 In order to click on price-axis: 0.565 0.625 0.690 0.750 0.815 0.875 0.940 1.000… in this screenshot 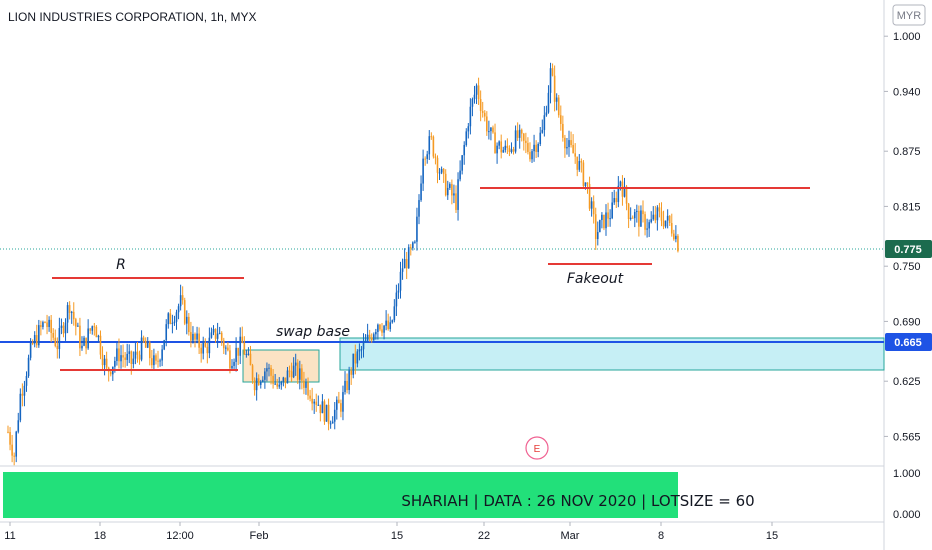, I will do `click(902, 221)`.